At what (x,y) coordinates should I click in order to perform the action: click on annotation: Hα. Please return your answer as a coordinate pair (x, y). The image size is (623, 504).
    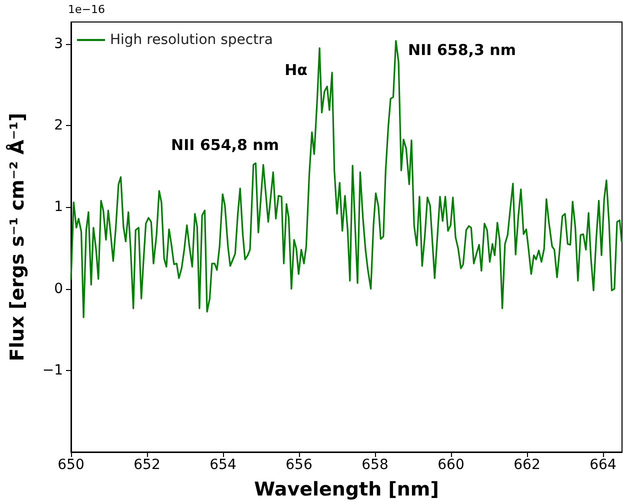
    Looking at the image, I should click on (296, 70).